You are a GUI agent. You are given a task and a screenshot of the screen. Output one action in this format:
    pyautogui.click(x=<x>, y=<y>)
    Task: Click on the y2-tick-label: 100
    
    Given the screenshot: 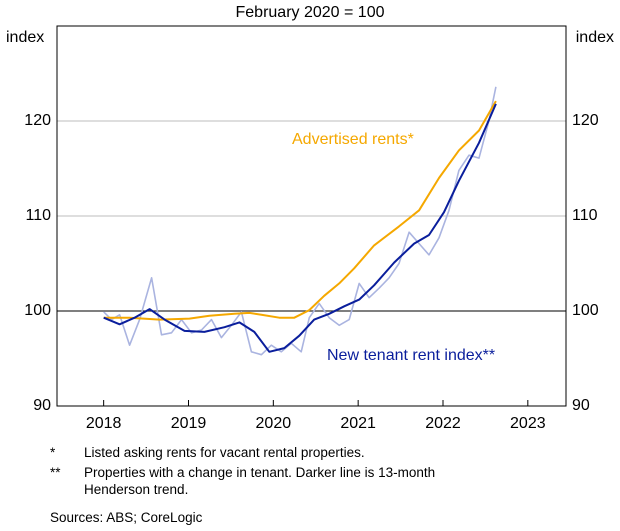 What is the action you would take?
    pyautogui.click(x=585, y=310)
    